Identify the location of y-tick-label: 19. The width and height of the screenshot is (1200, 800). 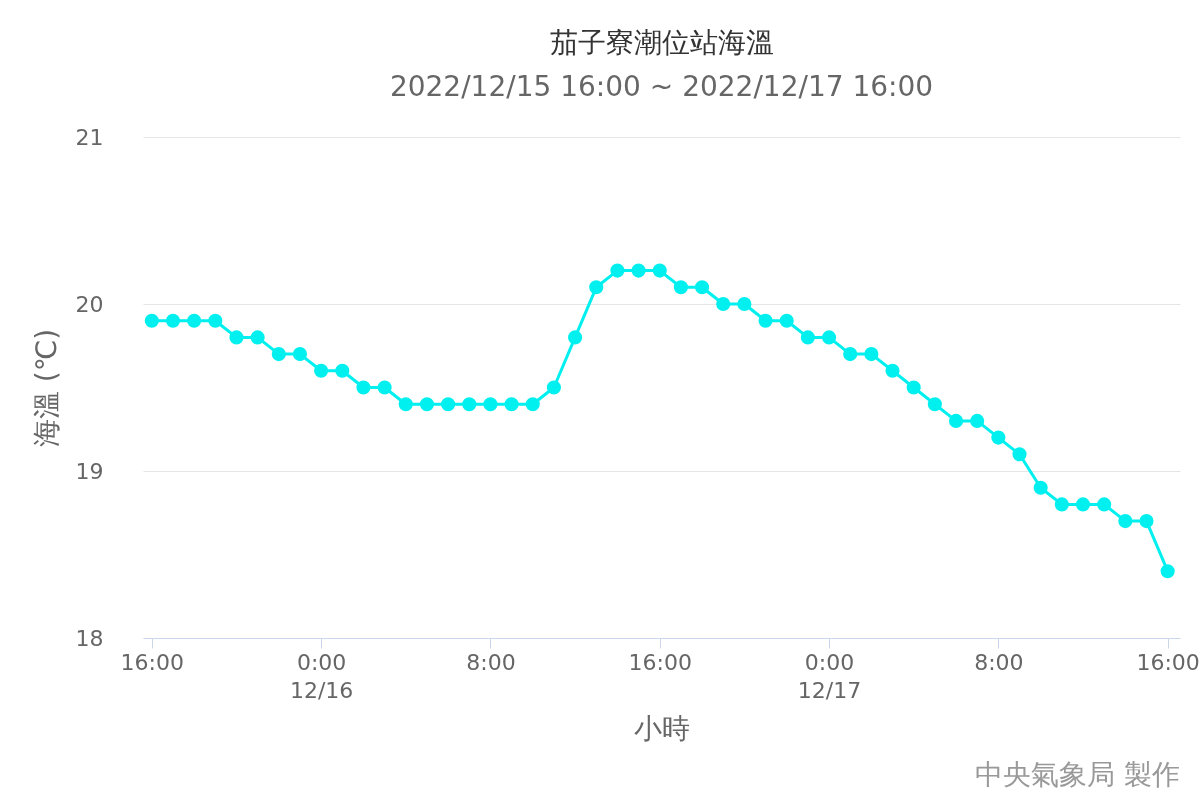
(89, 471).